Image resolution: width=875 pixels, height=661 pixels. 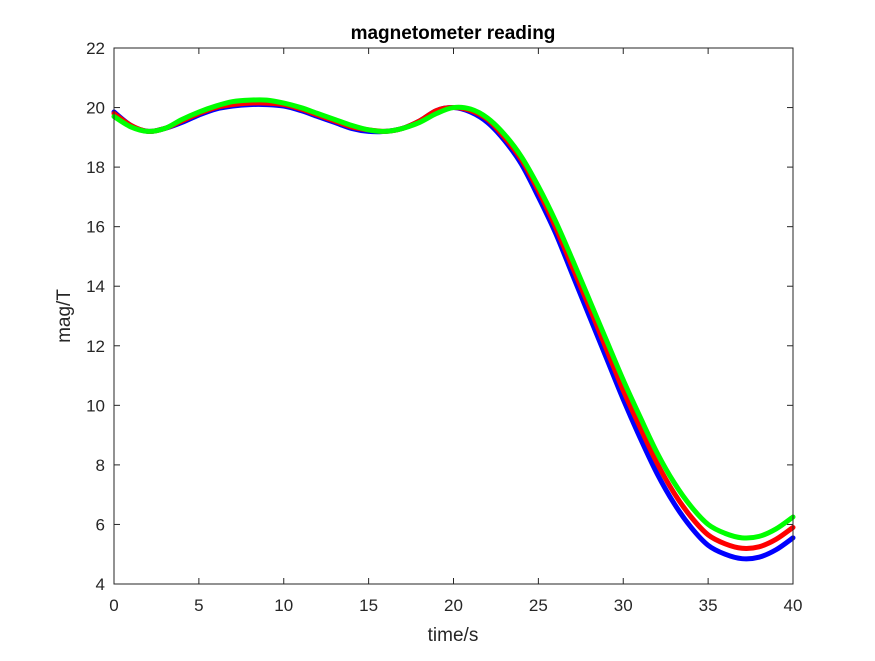 I want to click on x-tick-label: 20, so click(x=453, y=605).